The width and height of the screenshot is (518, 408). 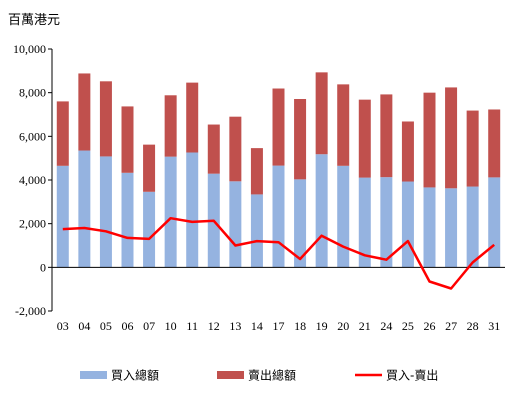 I want to click on x-axis-tick-label: 21, so click(x=365, y=326).